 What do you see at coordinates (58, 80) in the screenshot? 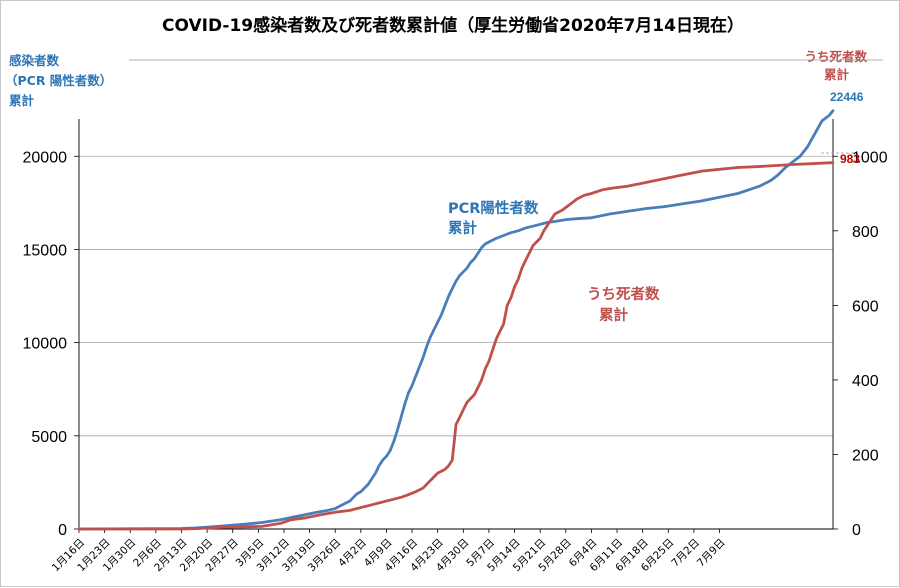
I see `left-axis-label-line2: （PCR 陽性者数）` at bounding box center [58, 80].